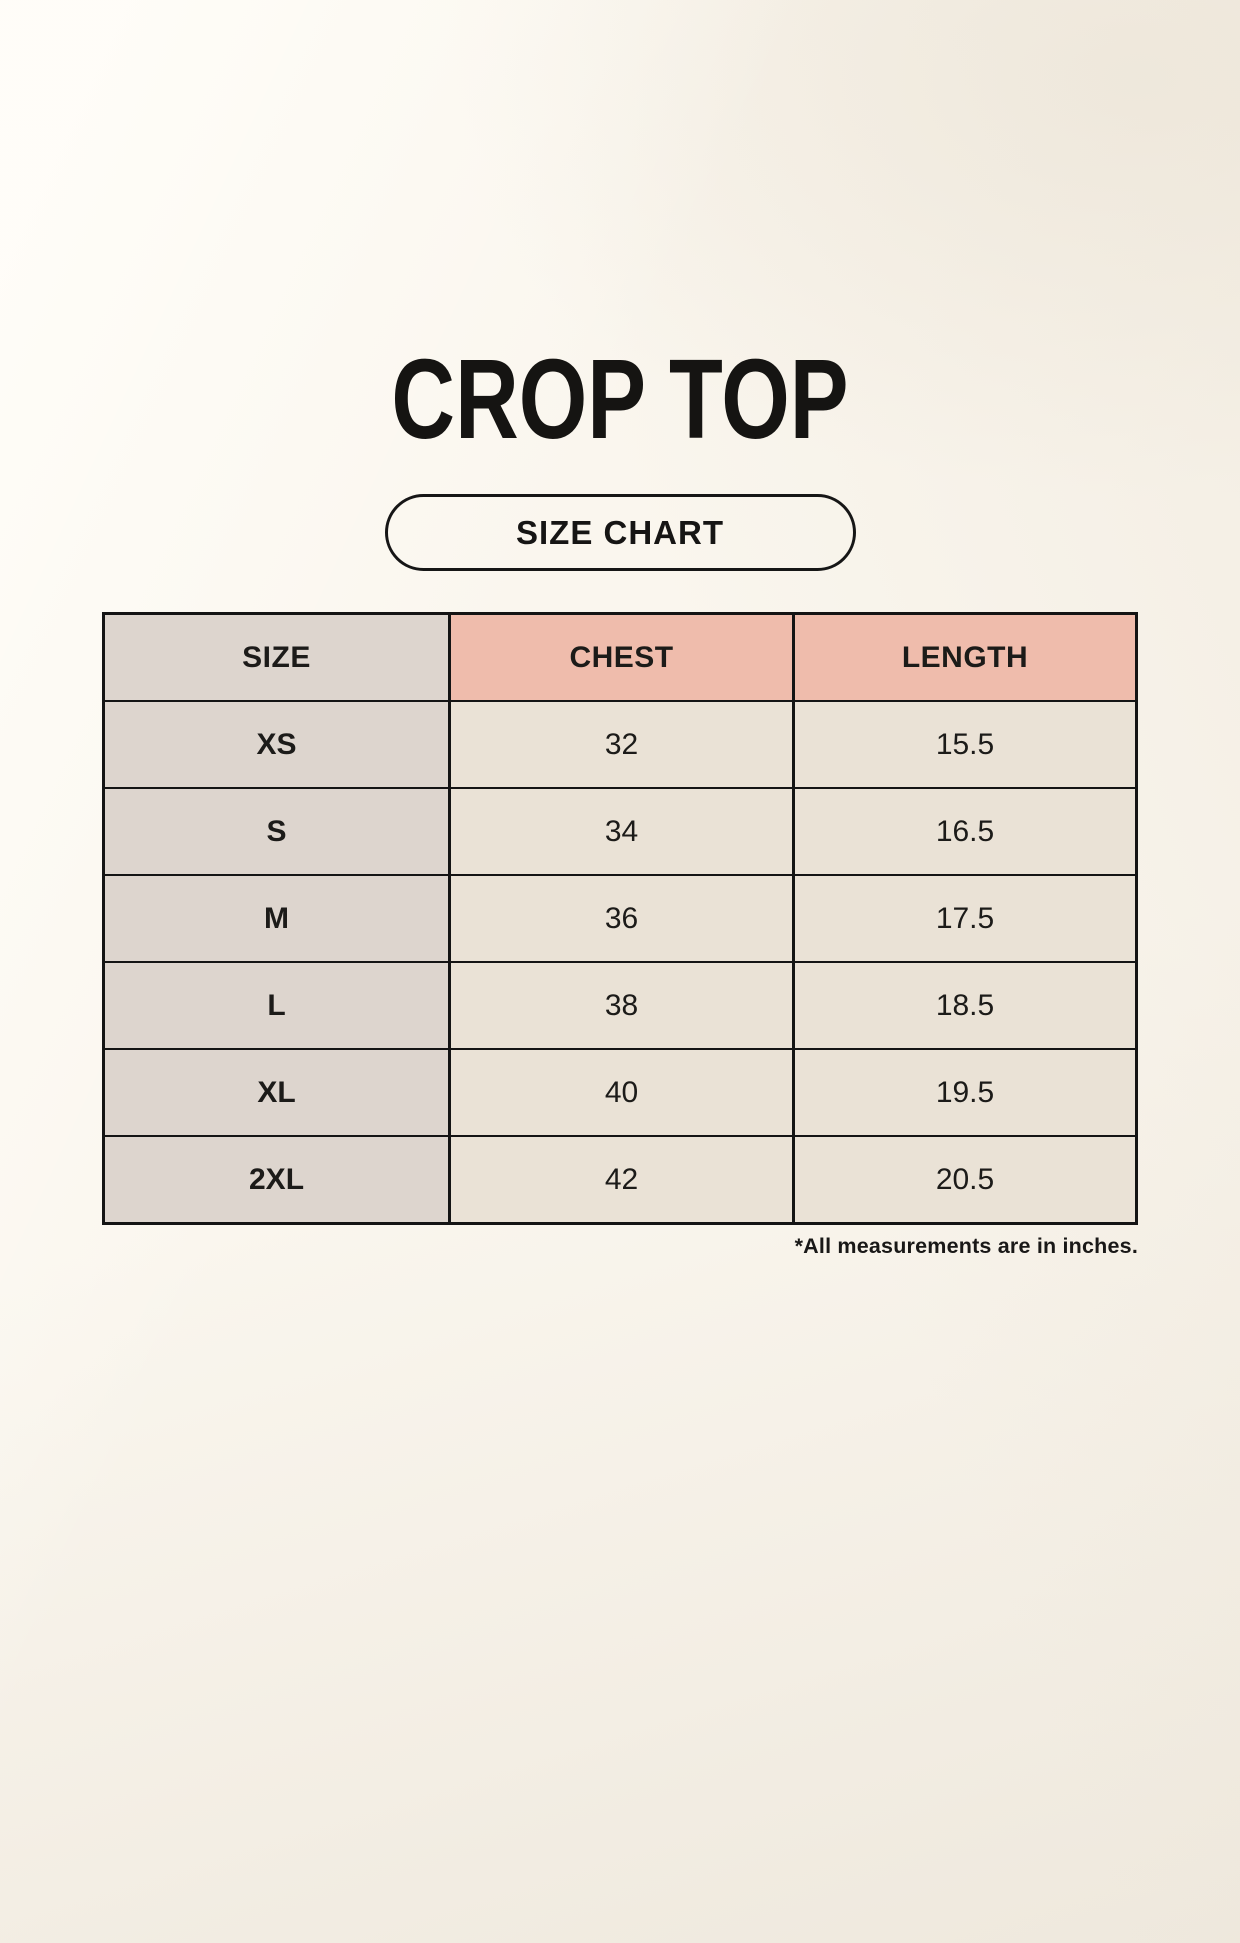 This screenshot has height=1943, width=1240. I want to click on chest-value: 38, so click(622, 1005).